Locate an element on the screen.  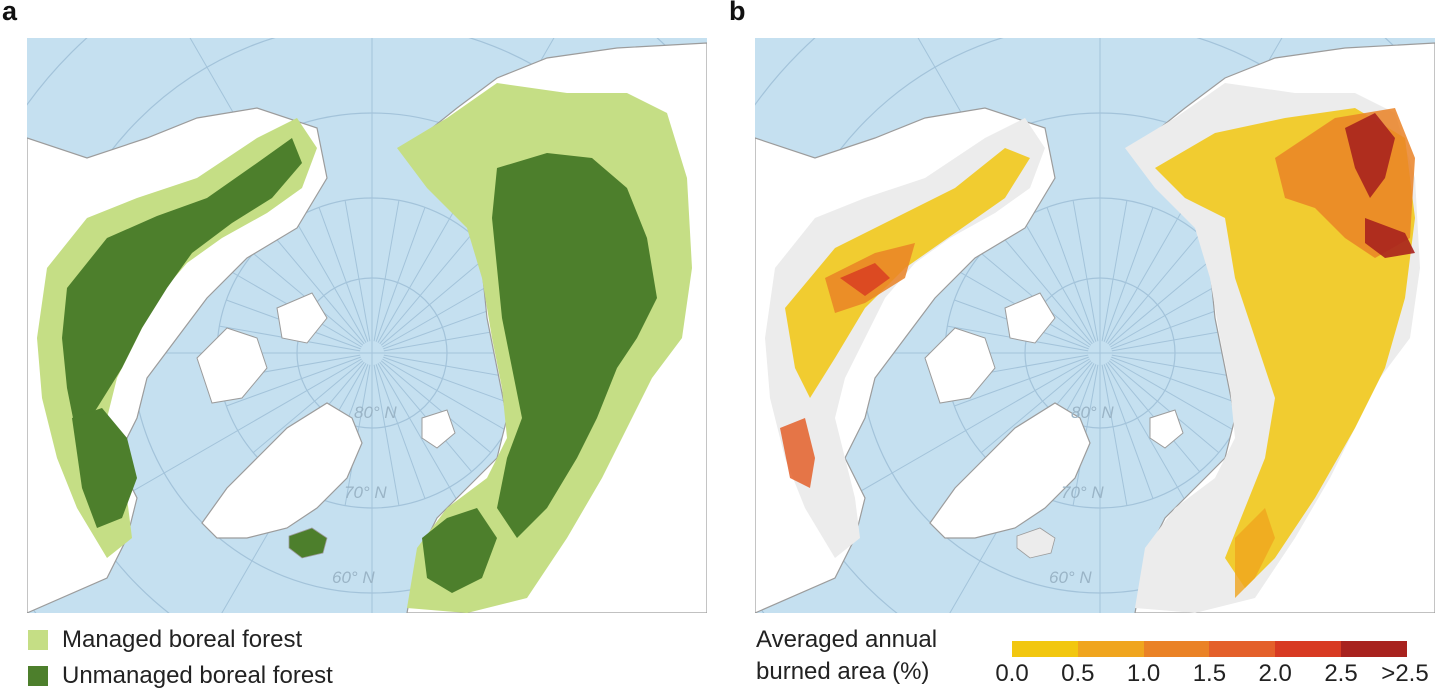
legend-swatch-unmanaged is located at coordinates (38, 676).